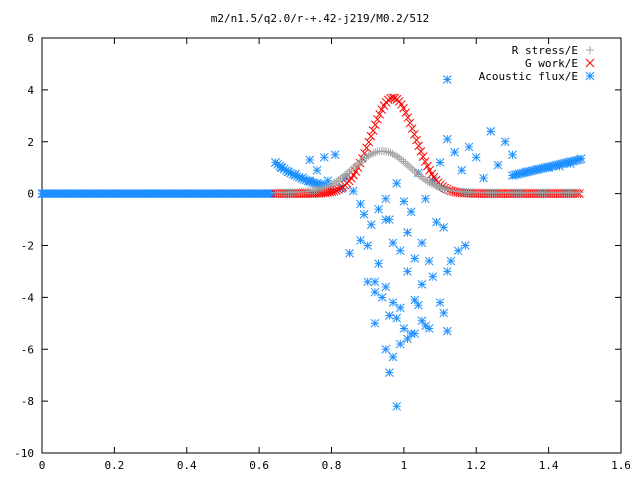 Image resolution: width=640 pixels, height=480 pixels. Describe the element at coordinates (476, 465) in the screenshot. I see `x-tick-label: 1.2` at that location.